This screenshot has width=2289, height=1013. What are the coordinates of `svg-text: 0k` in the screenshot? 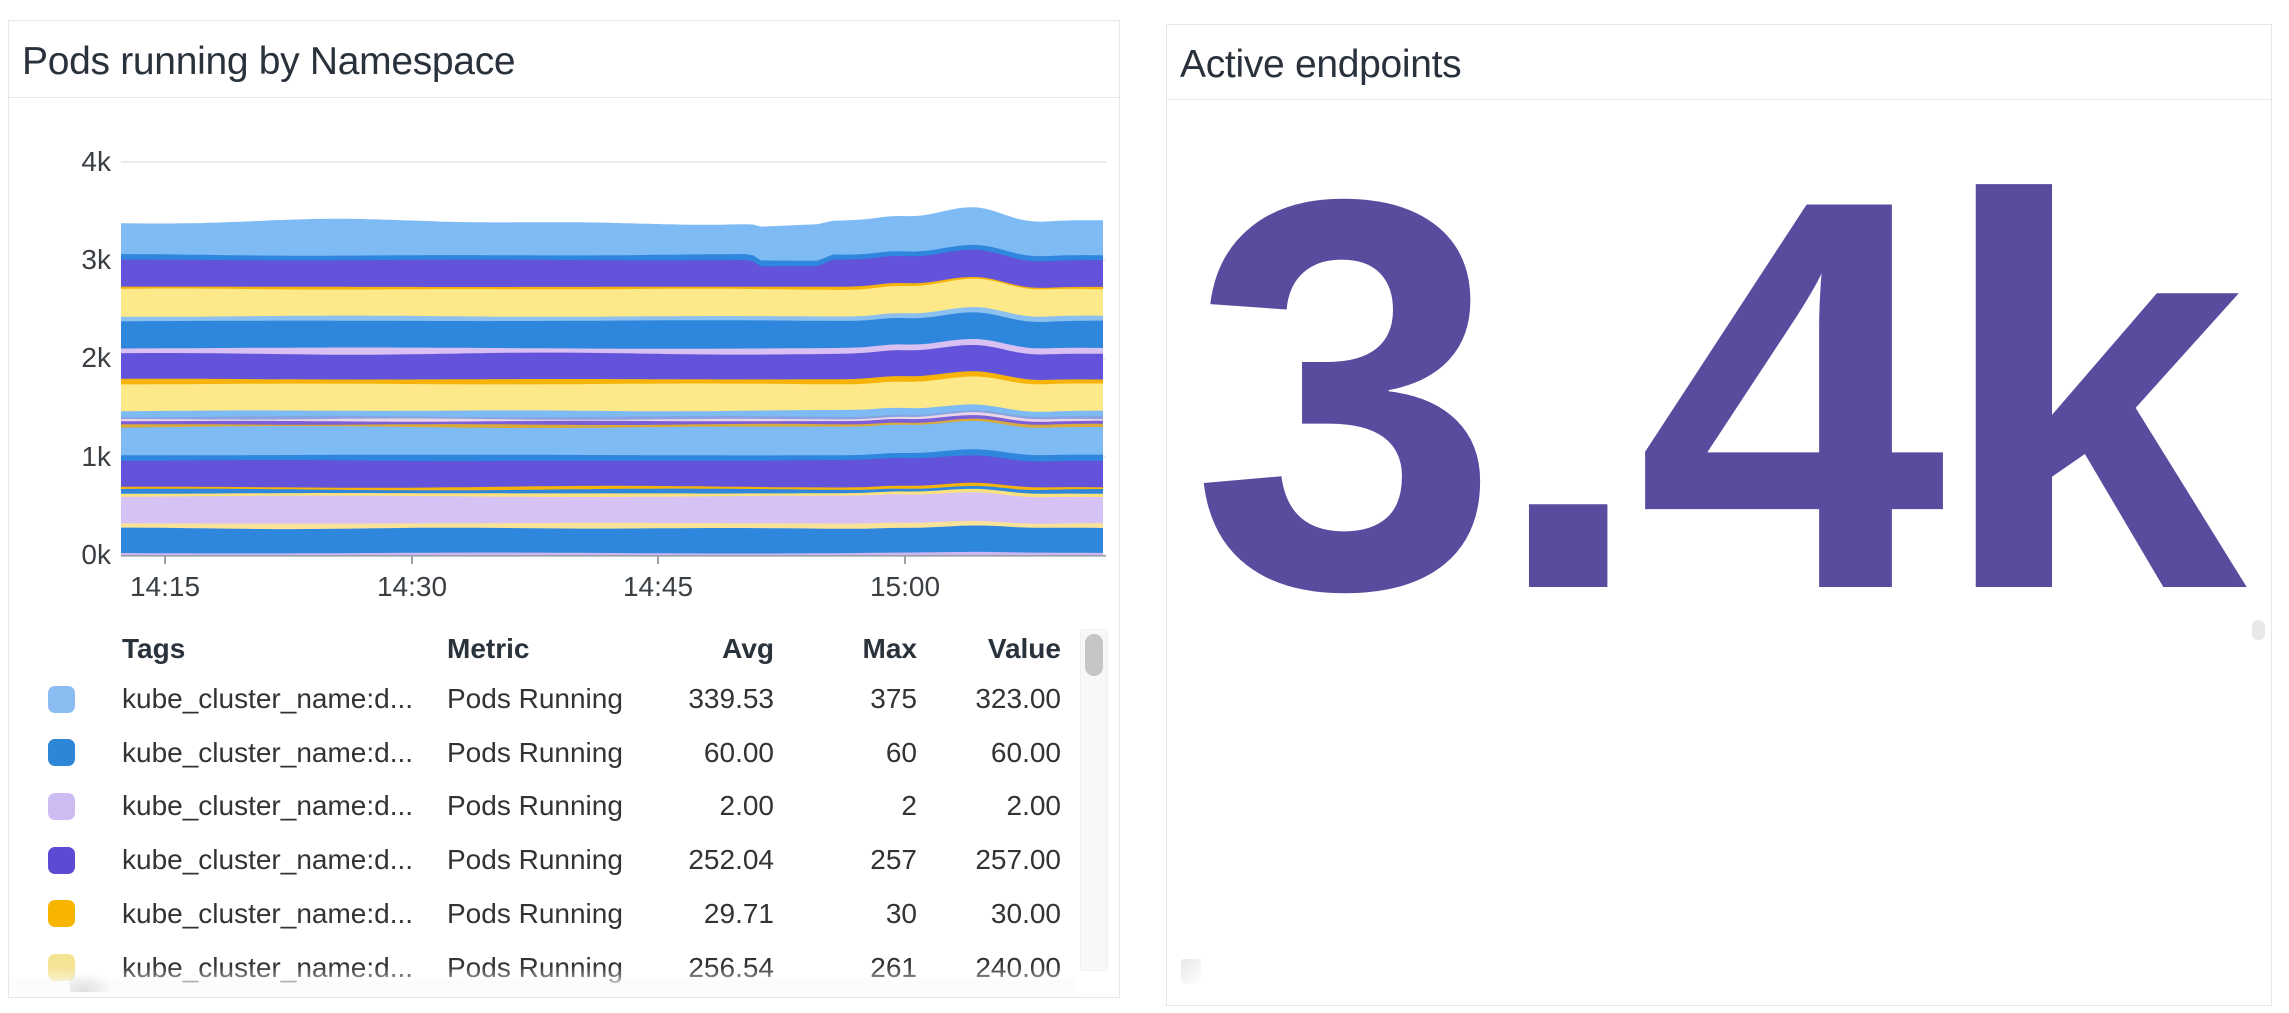 It's located at (96, 554).